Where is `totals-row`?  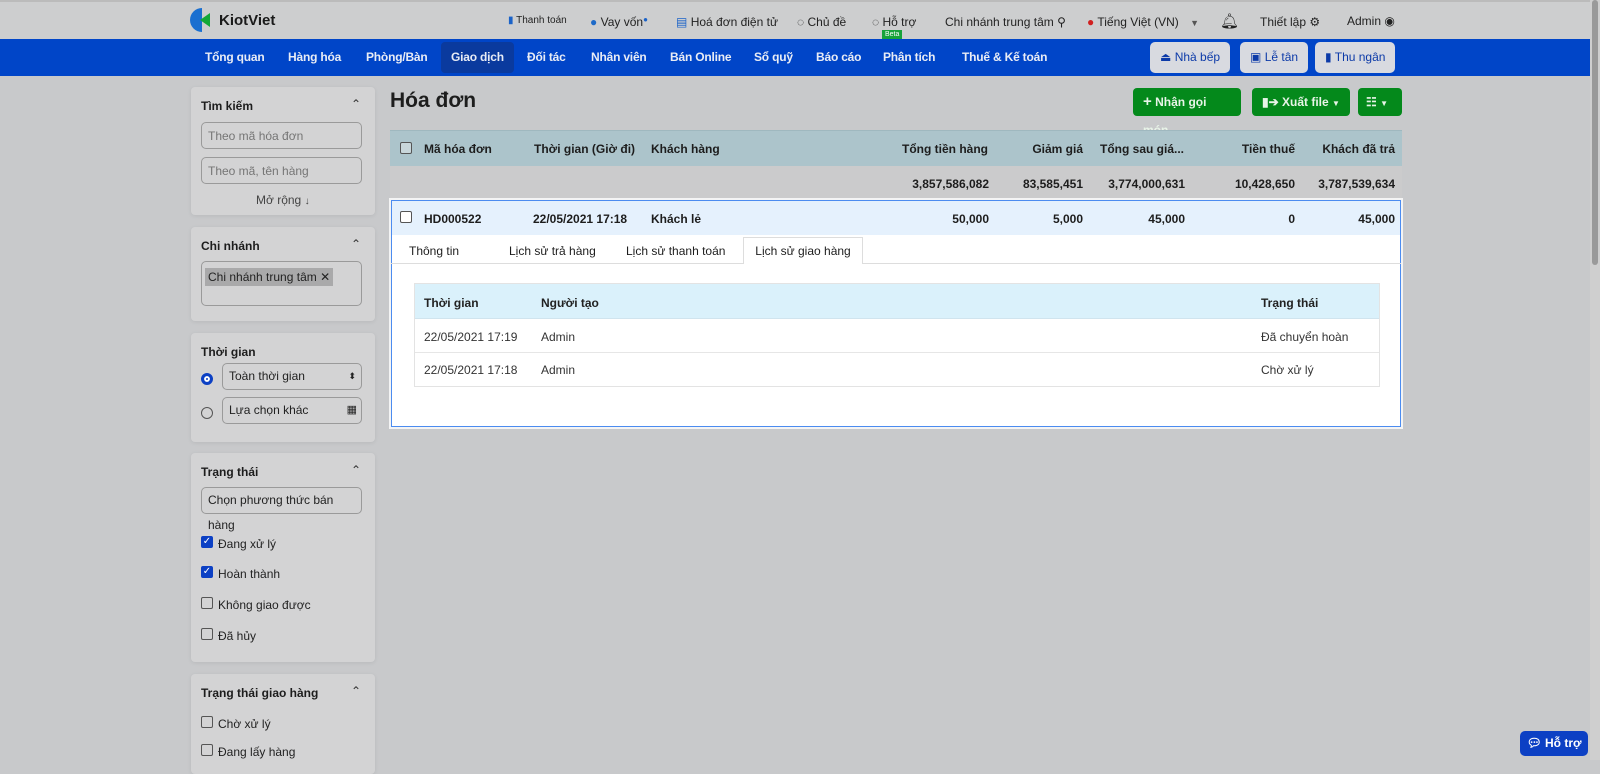 totals-row is located at coordinates (896, 182).